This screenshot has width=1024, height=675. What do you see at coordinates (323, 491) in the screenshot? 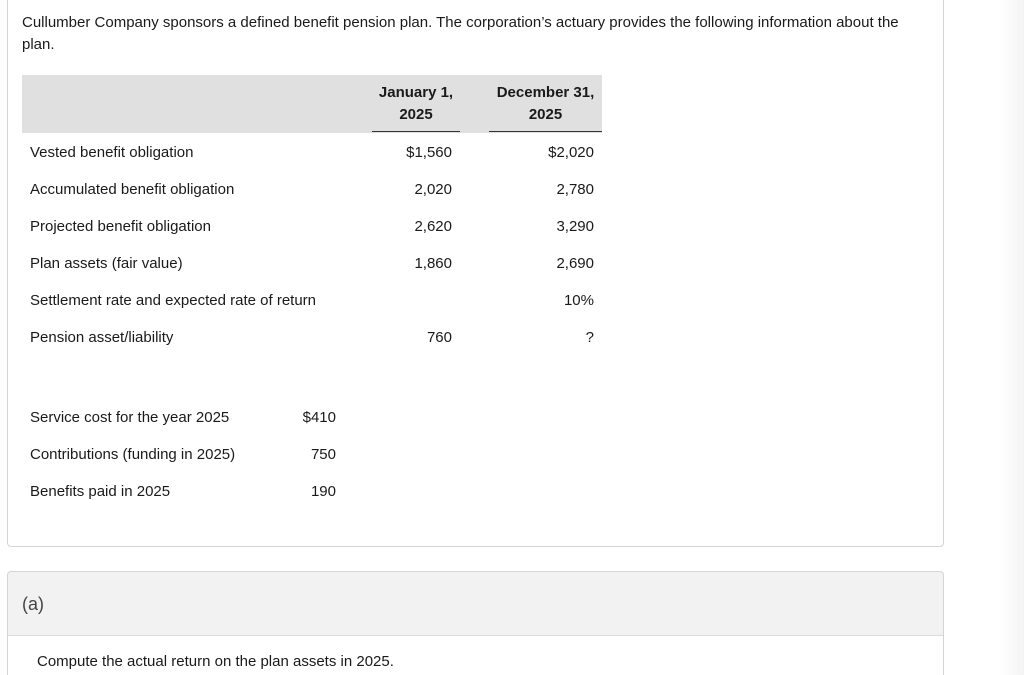
I see `cost-value: 190` at bounding box center [323, 491].